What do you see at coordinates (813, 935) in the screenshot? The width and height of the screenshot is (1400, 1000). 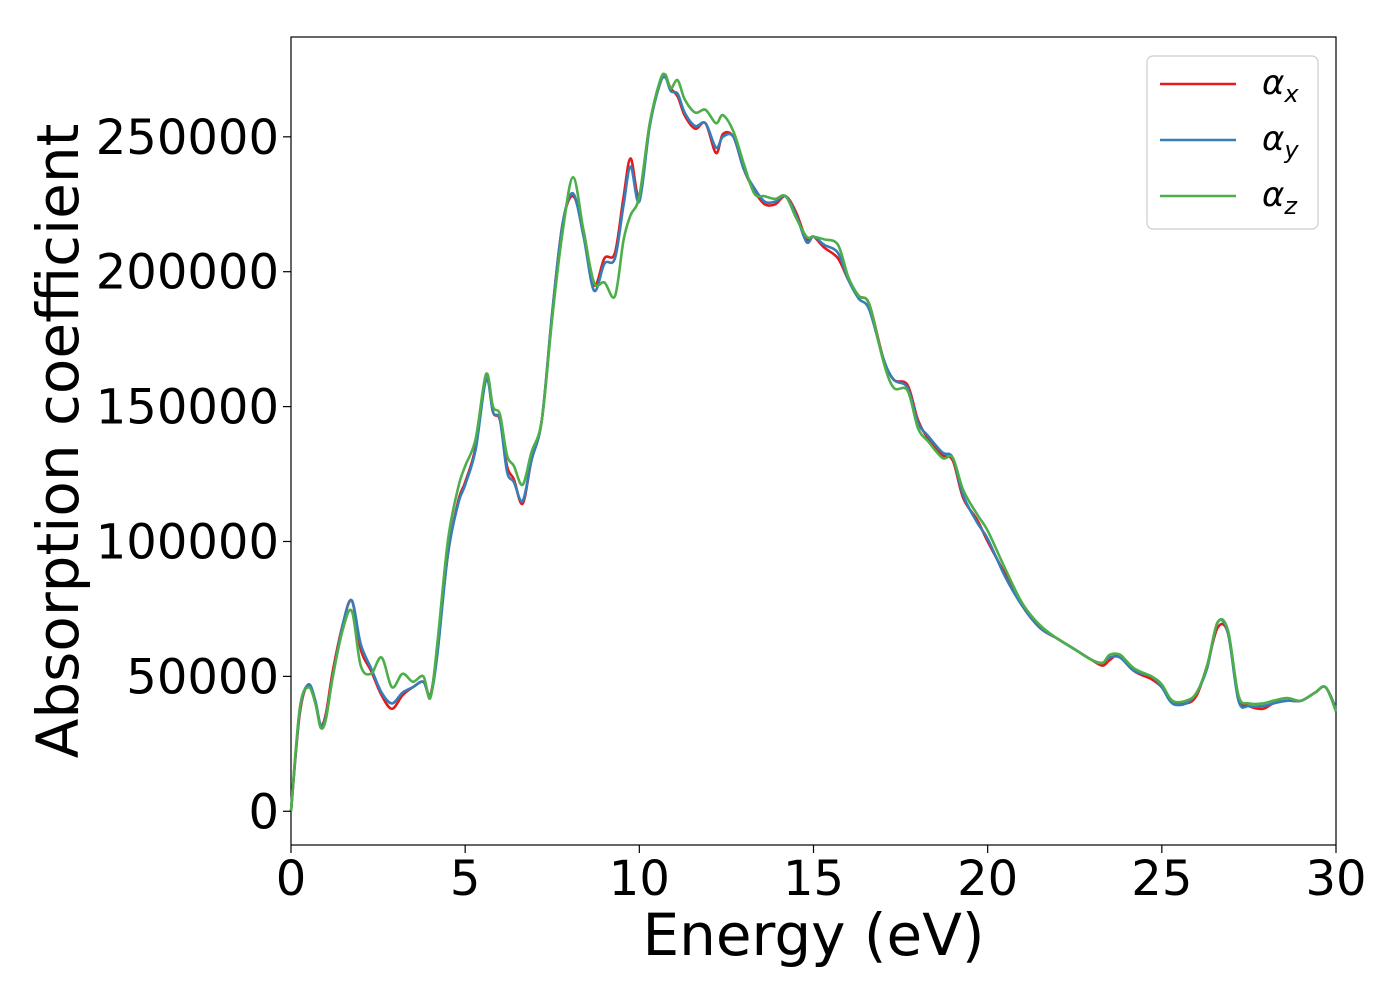 I see `x-axis-title: Energy (eV)` at bounding box center [813, 935].